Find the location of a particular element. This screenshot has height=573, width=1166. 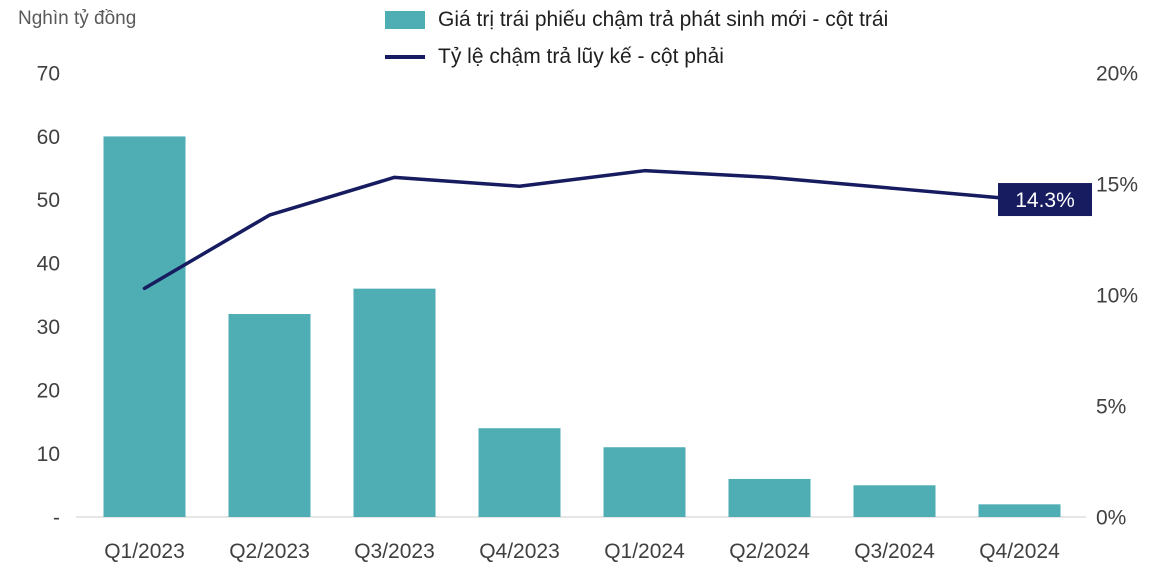

x-axis-category-label: Q1/2023 is located at coordinates (144, 551).